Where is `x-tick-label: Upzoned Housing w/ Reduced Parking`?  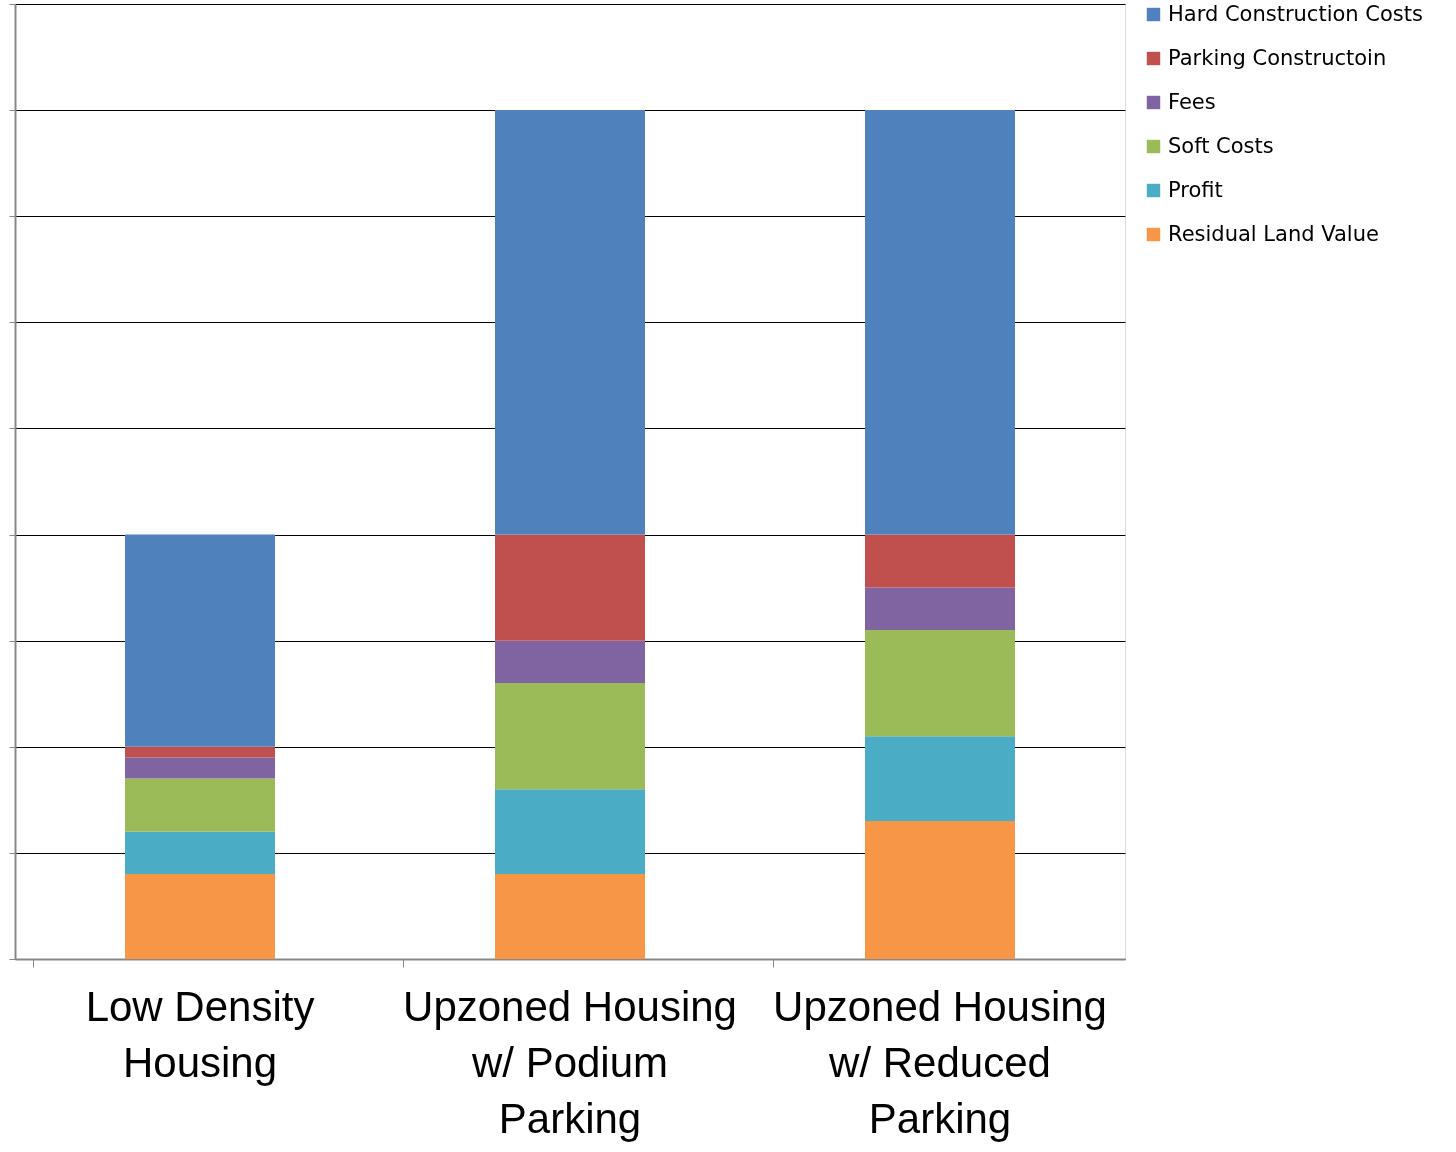
x-tick-label: Upzoned Housing w/ Reduced Parking is located at coordinates (940, 1062).